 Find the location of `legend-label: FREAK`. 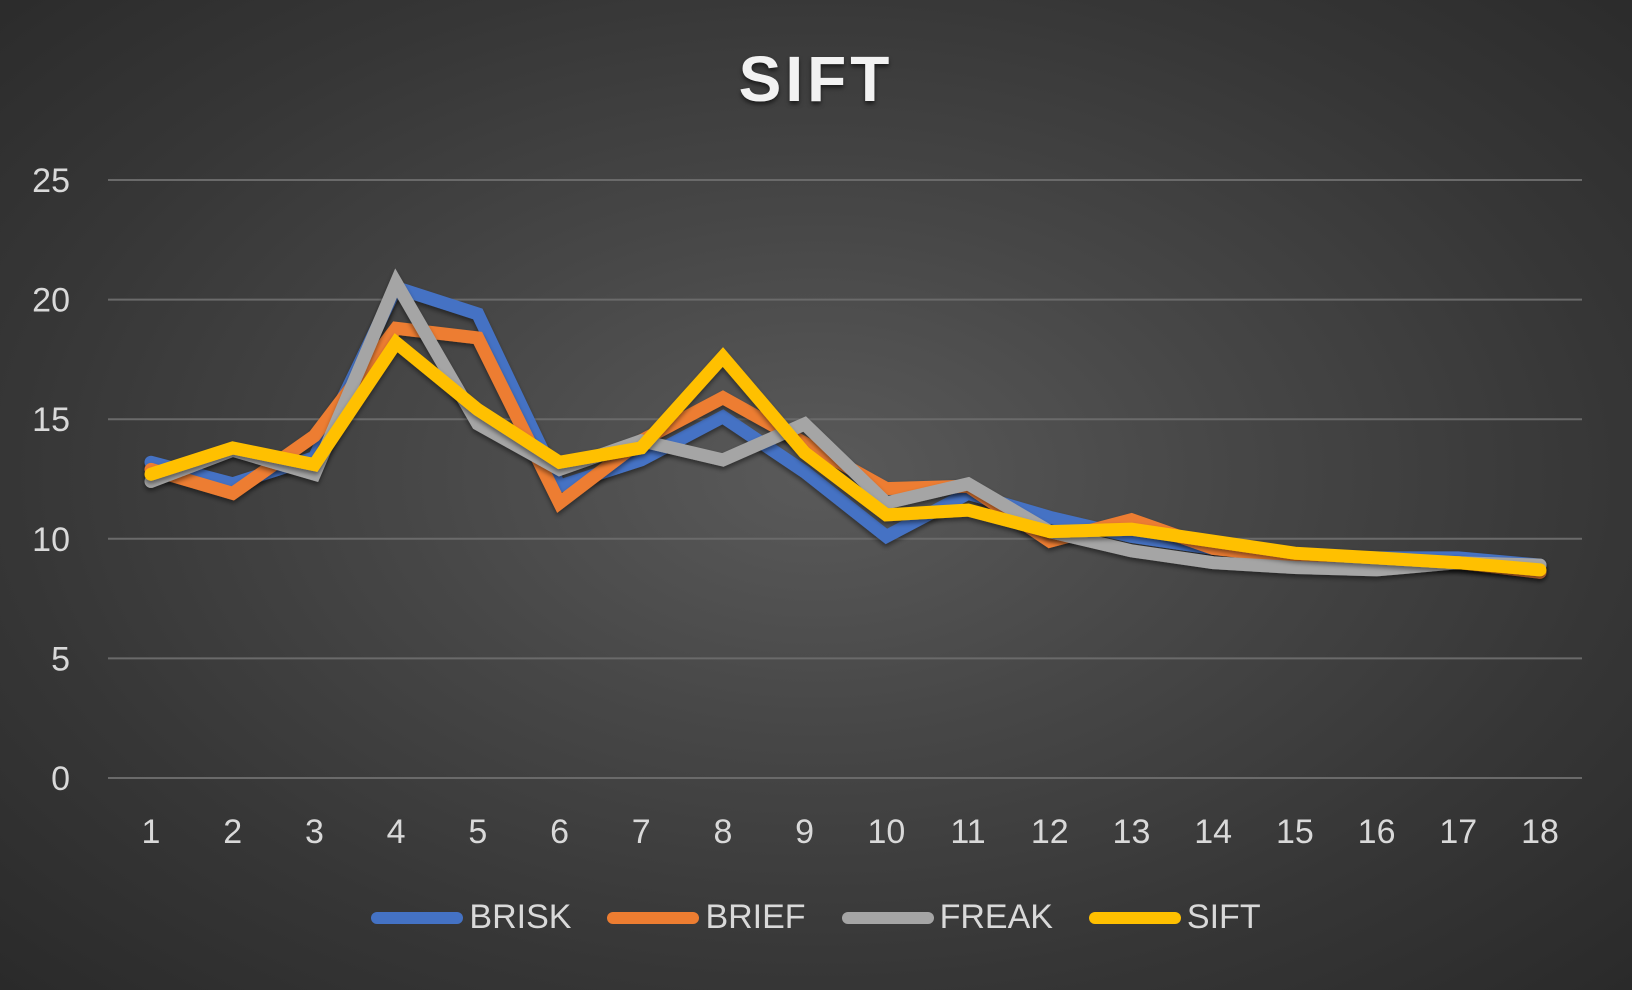

legend-label: FREAK is located at coordinates (996, 917).